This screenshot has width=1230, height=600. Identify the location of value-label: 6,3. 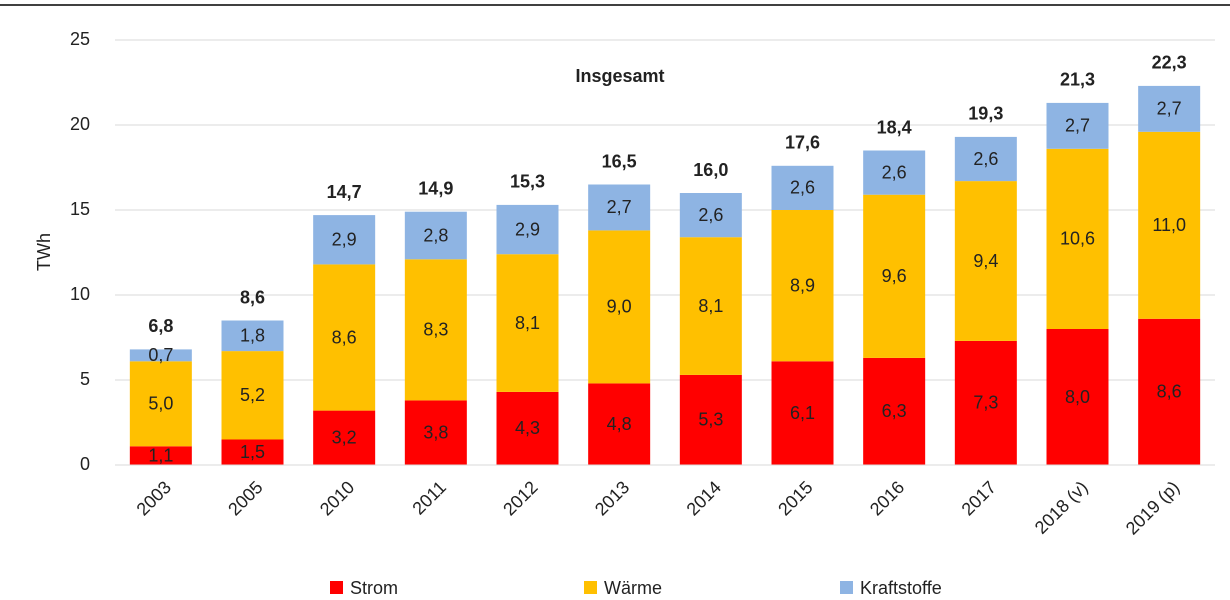
(894, 411).